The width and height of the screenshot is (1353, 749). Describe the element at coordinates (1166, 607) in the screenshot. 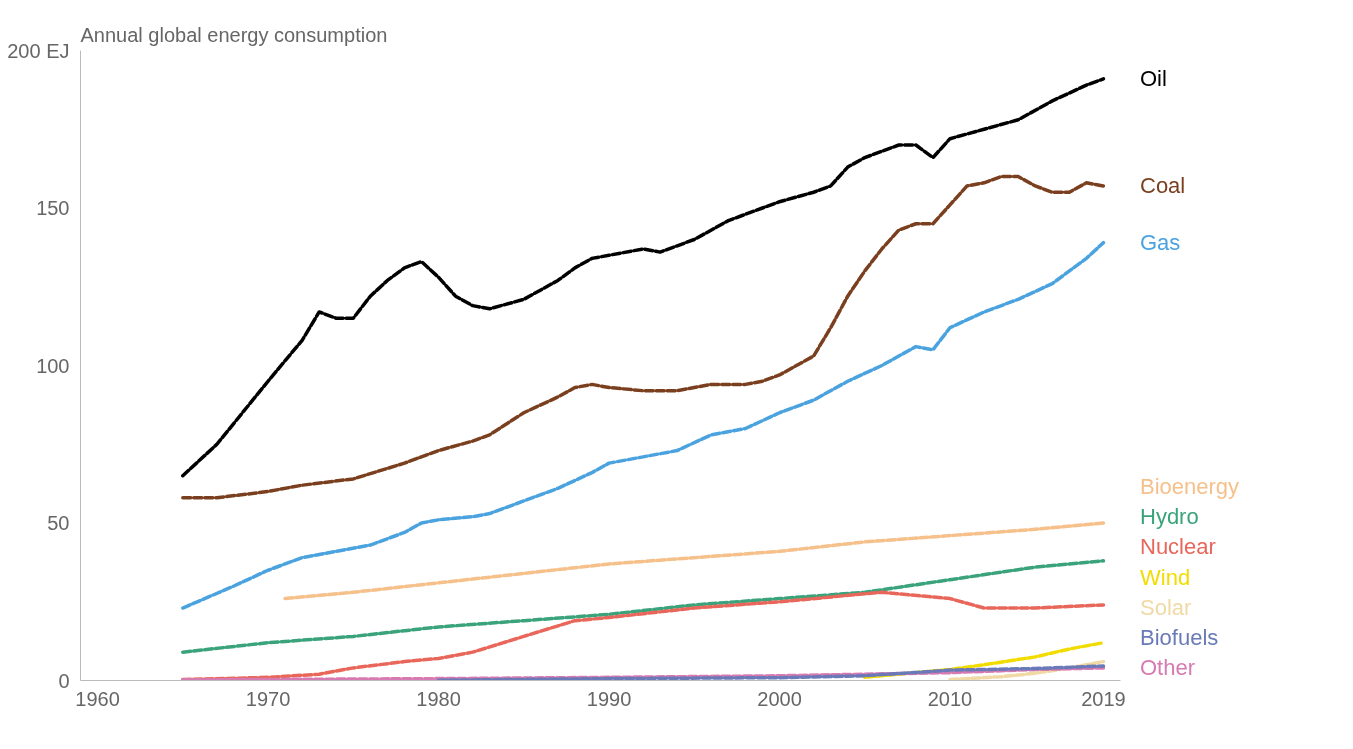

I see `text: Solar` at that location.